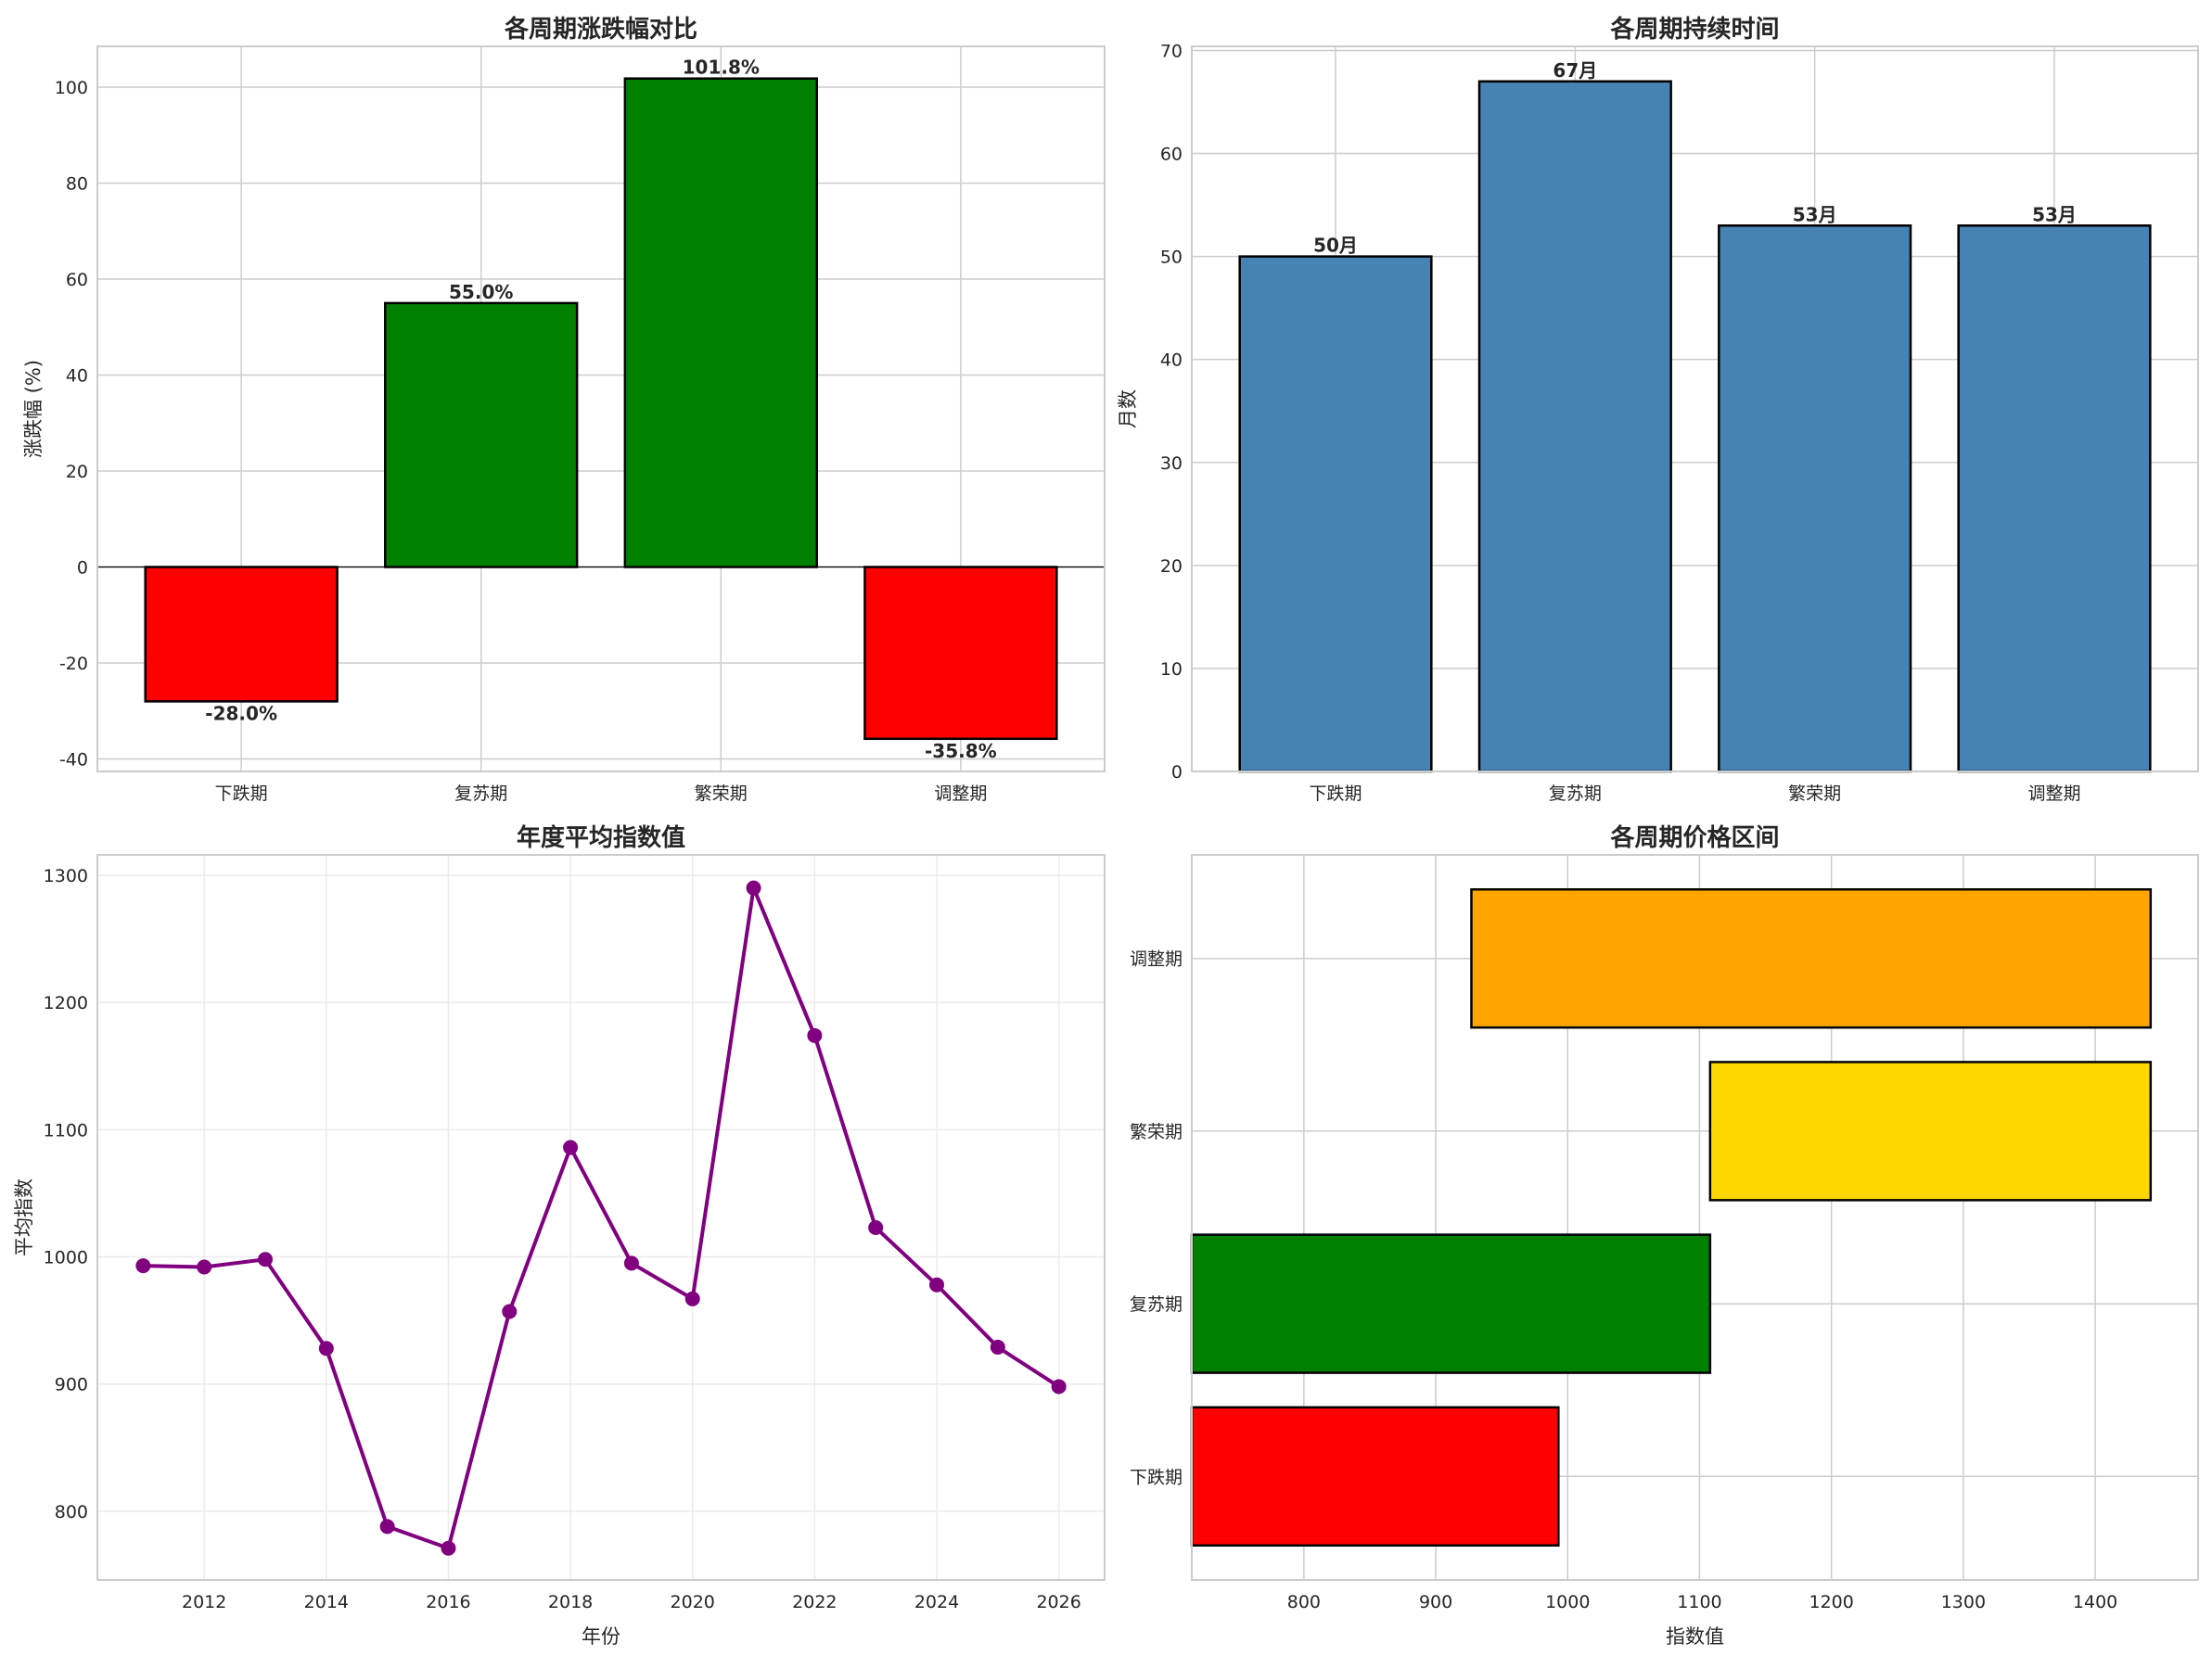 The width and height of the screenshot is (2212, 1656). What do you see at coordinates (1699, 1602) in the screenshot?
I see `x-tick-label: 1100` at bounding box center [1699, 1602].